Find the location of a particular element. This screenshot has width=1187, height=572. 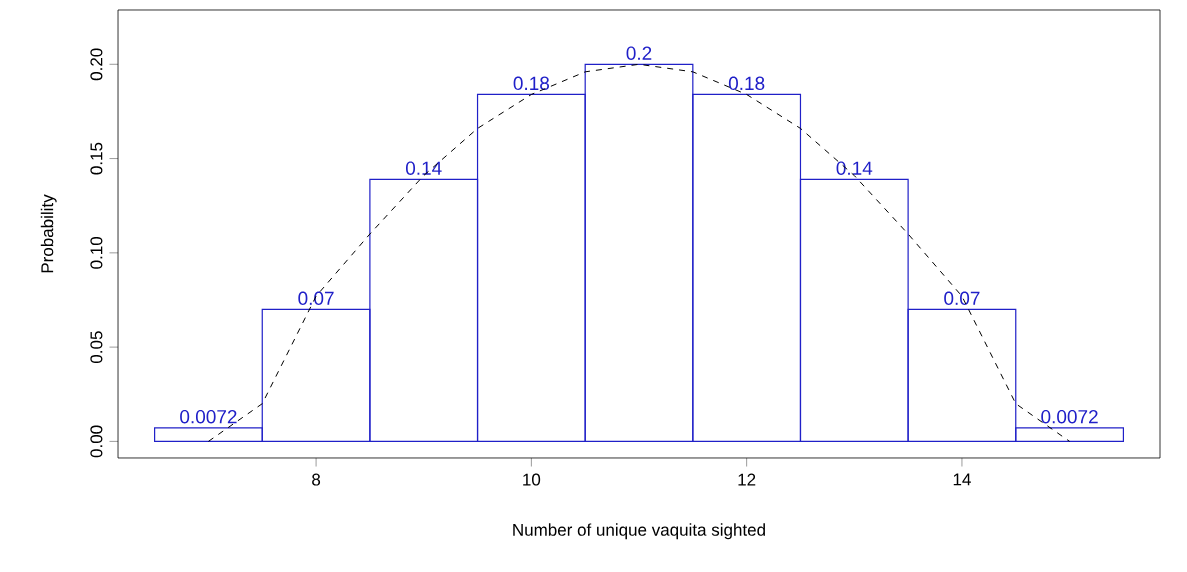

y-axis-title: Probability is located at coordinates (48, 233).